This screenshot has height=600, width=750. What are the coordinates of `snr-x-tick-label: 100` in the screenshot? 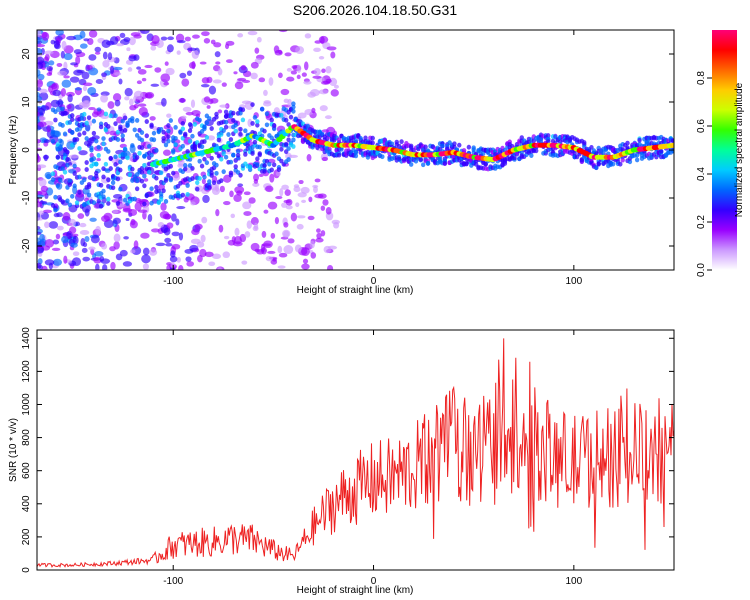 It's located at (573, 581).